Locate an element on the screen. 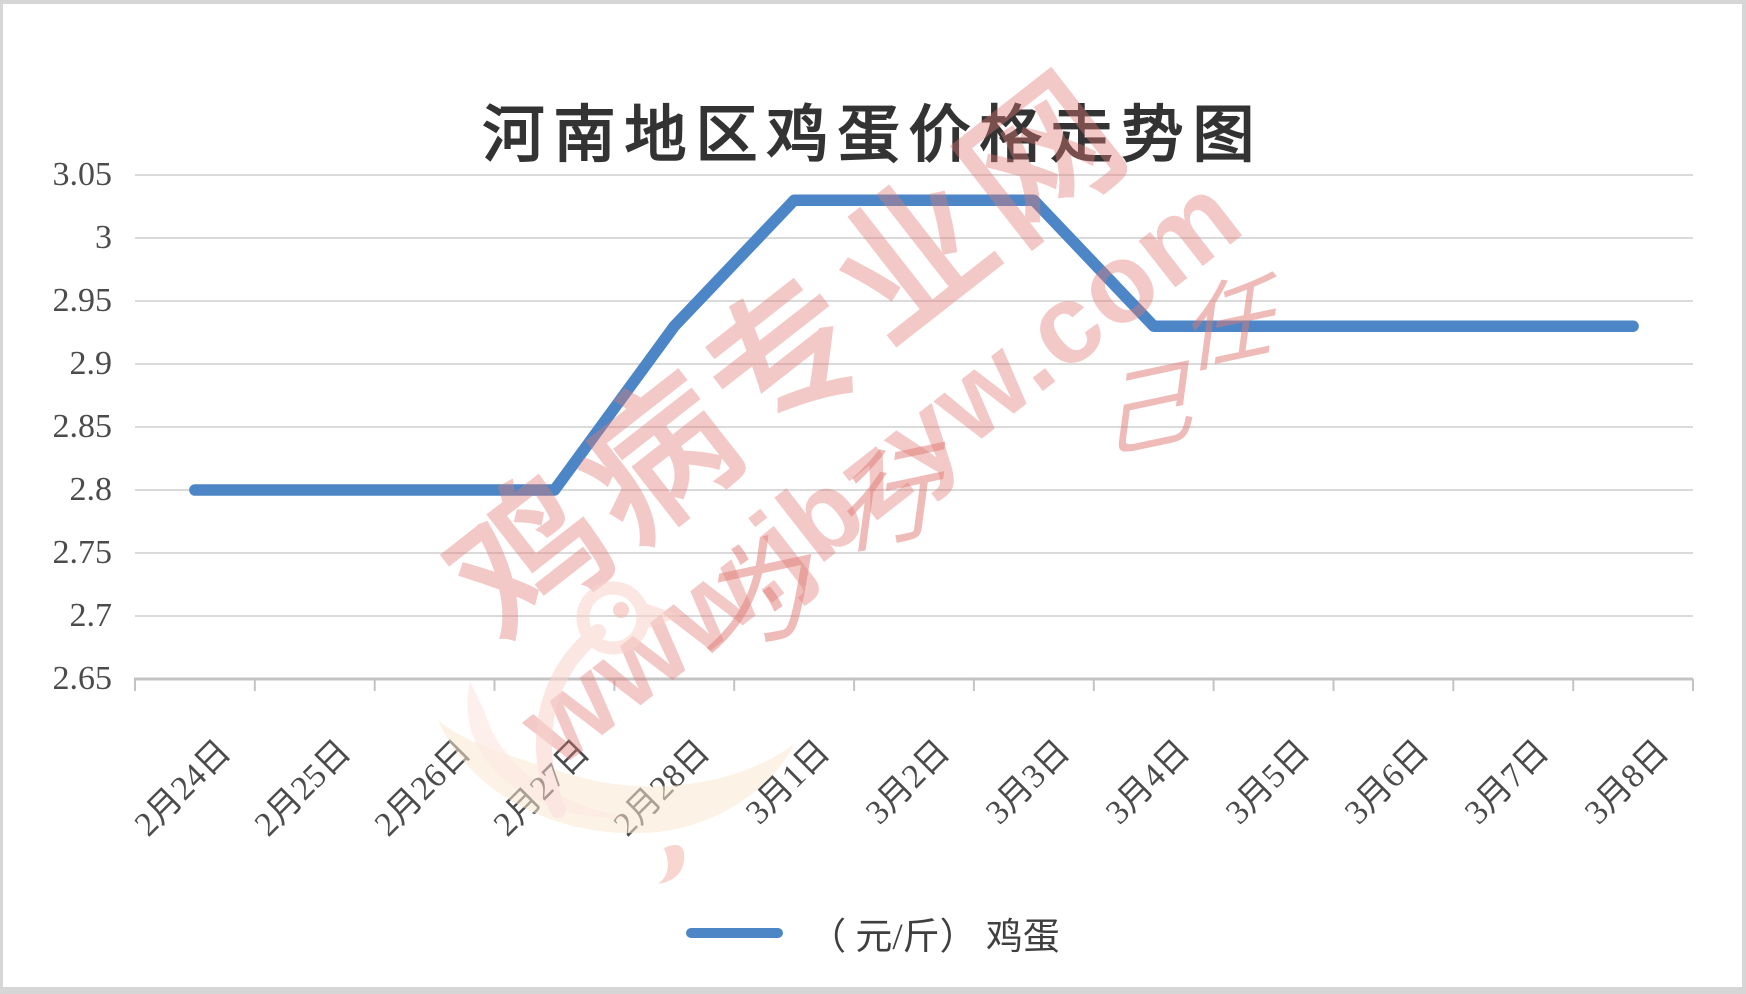 This screenshot has width=1746, height=994. legend-label: （ 元/斤） 鸡蛋 is located at coordinates (934, 937).